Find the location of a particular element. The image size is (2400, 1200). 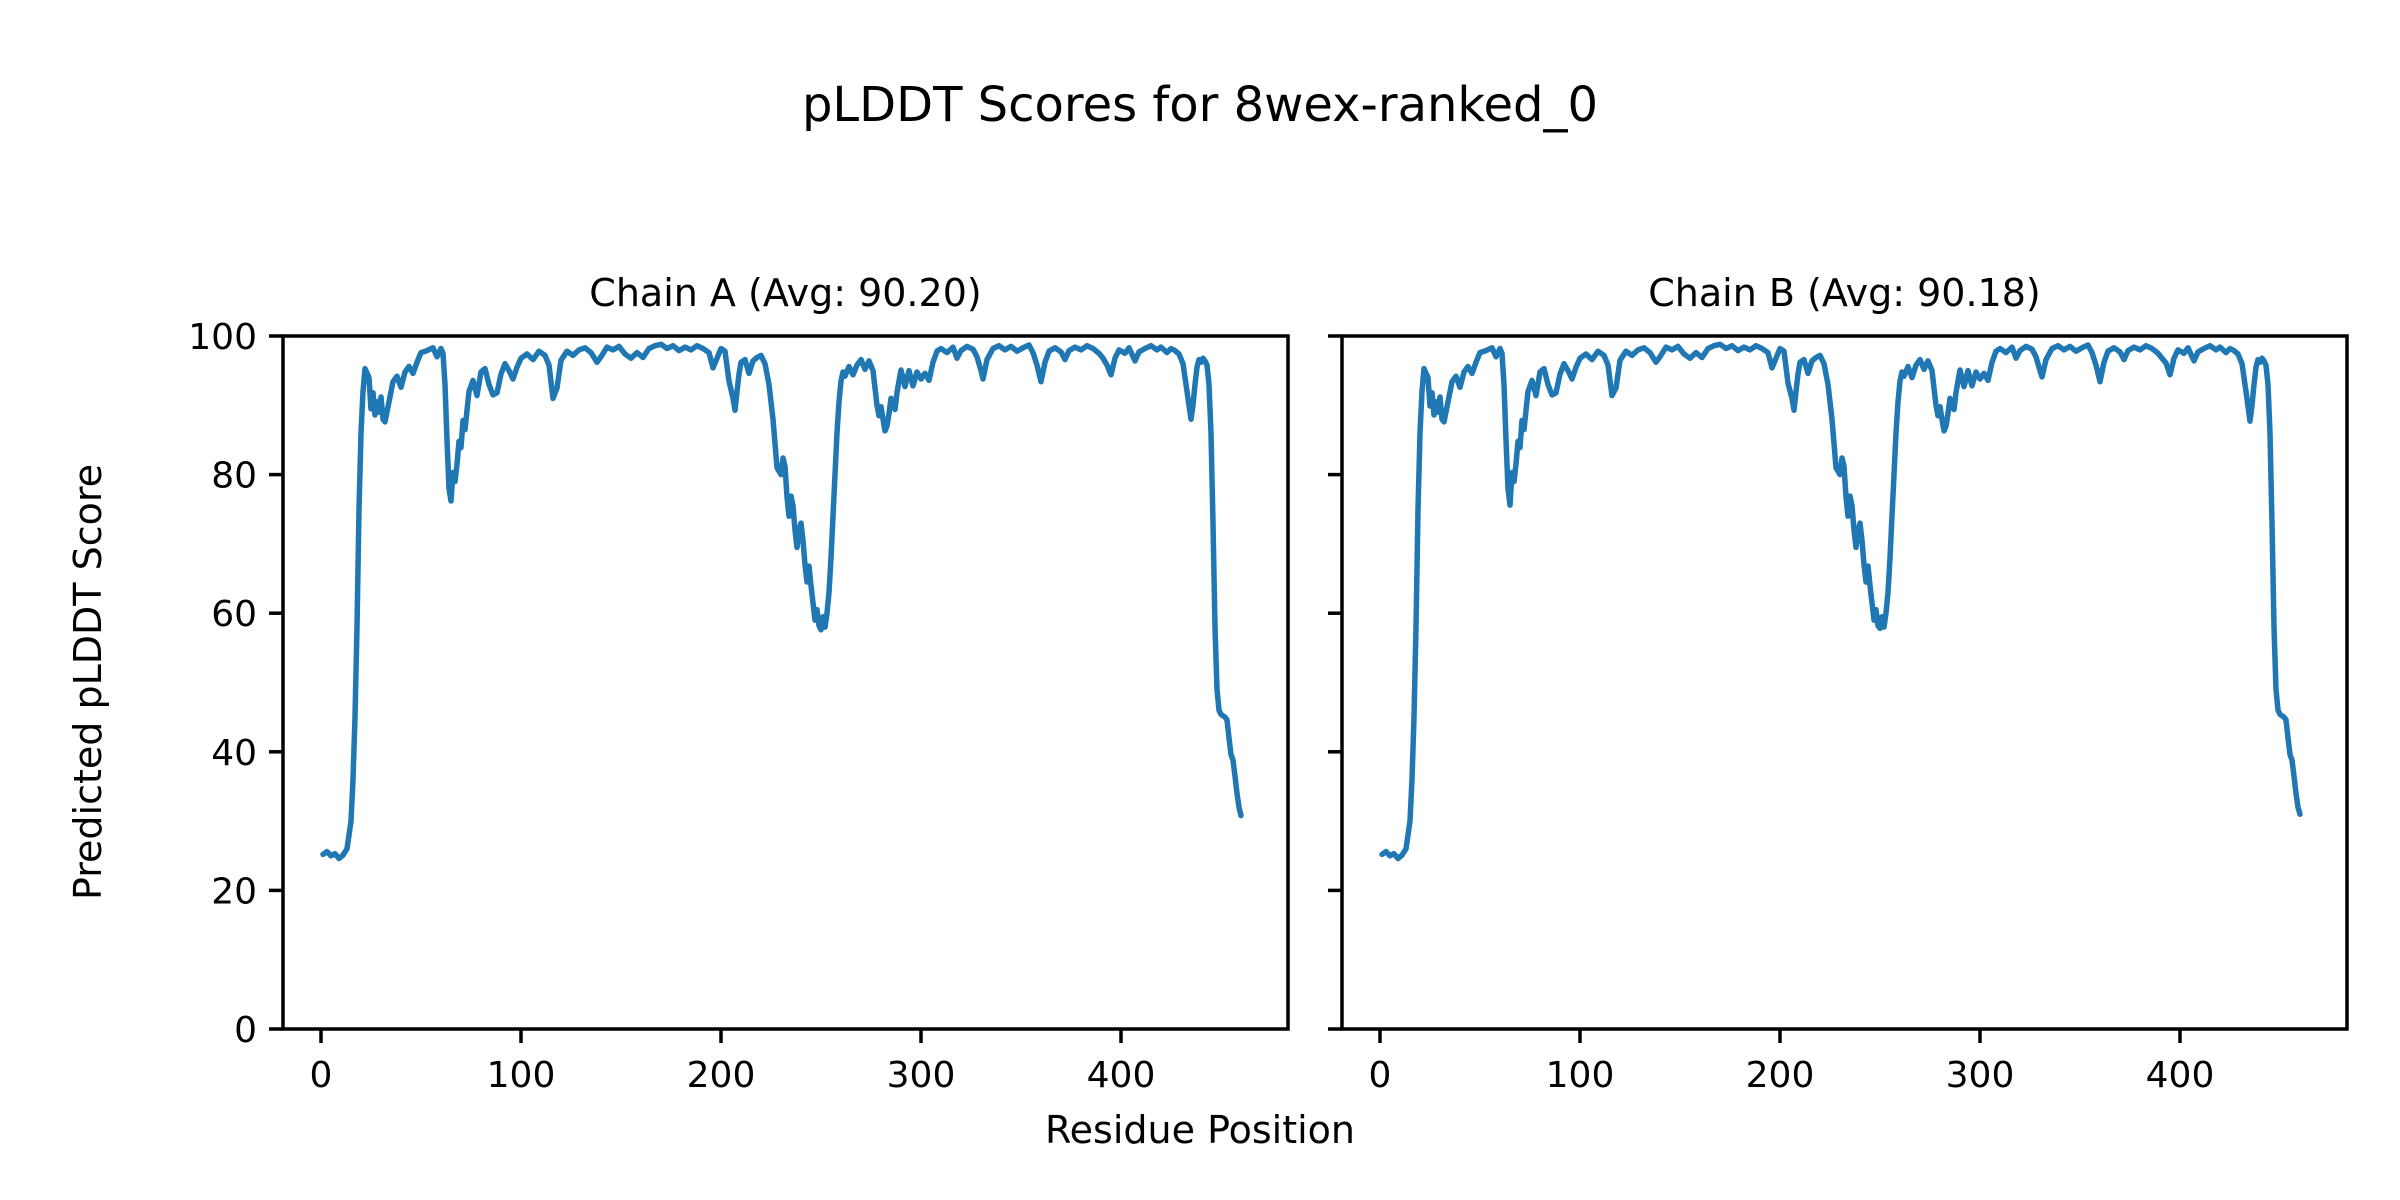

subplot-title-chain-a: Chain A (Avg: 90.20) is located at coordinates (785, 293).